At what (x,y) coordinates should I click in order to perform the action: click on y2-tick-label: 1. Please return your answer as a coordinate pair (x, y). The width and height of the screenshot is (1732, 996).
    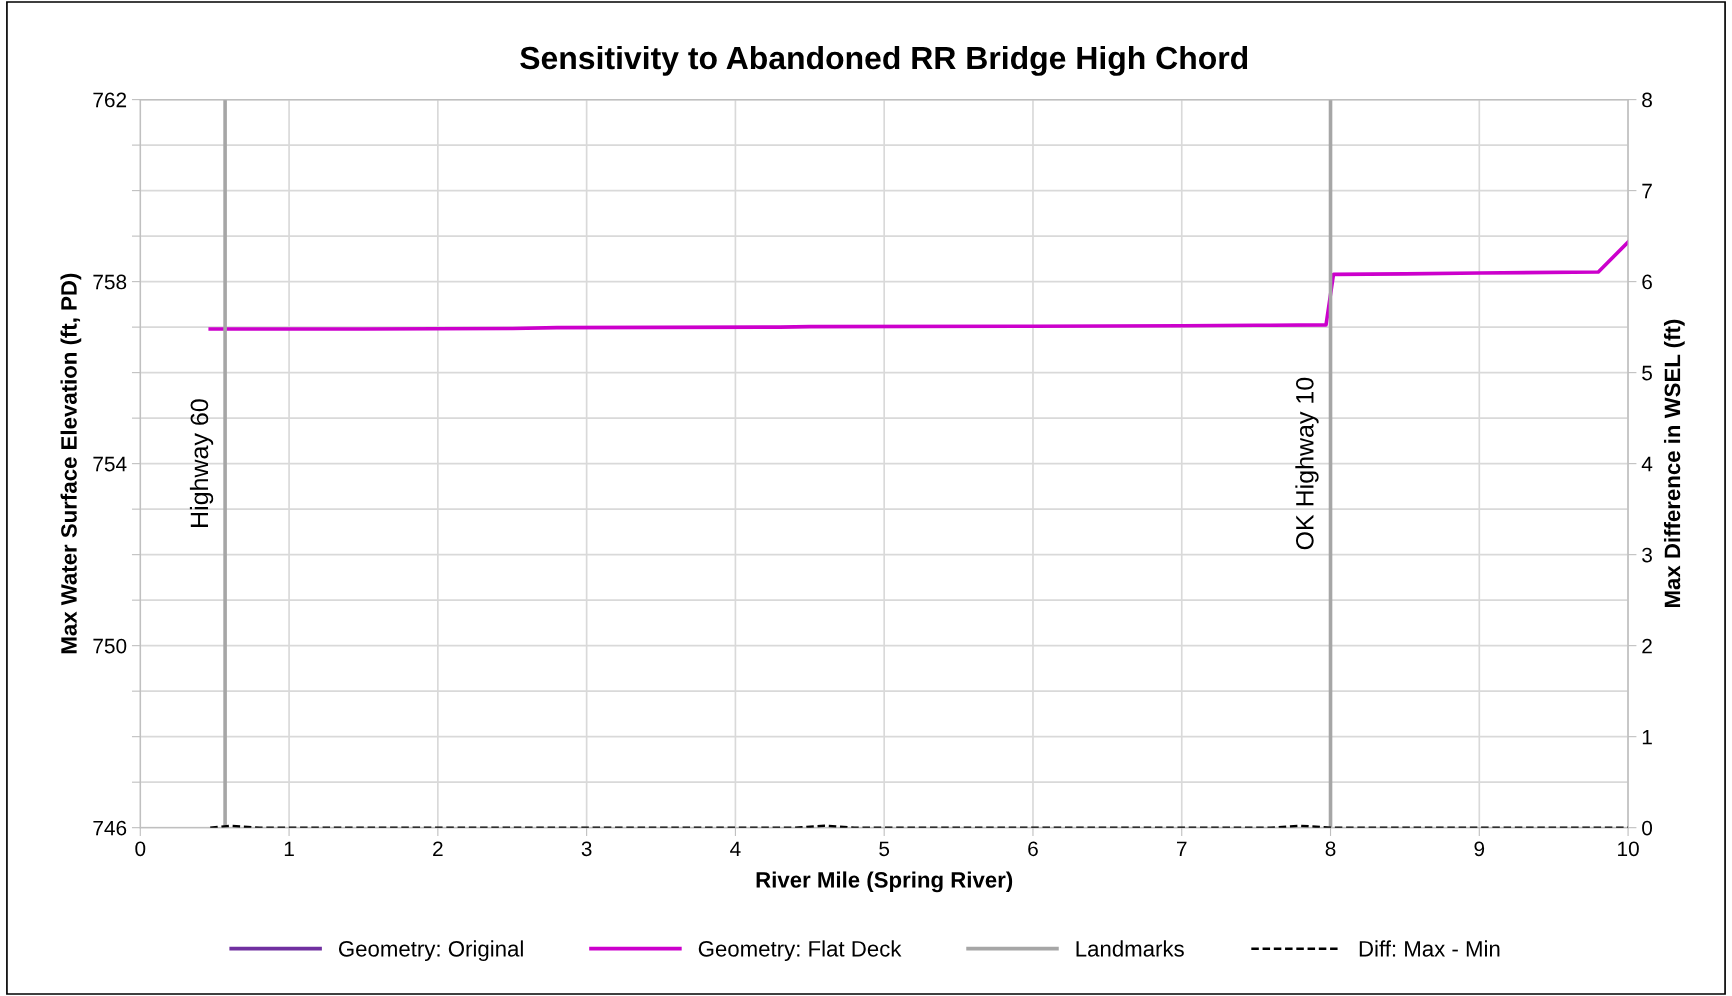
    Looking at the image, I should click on (1647, 737).